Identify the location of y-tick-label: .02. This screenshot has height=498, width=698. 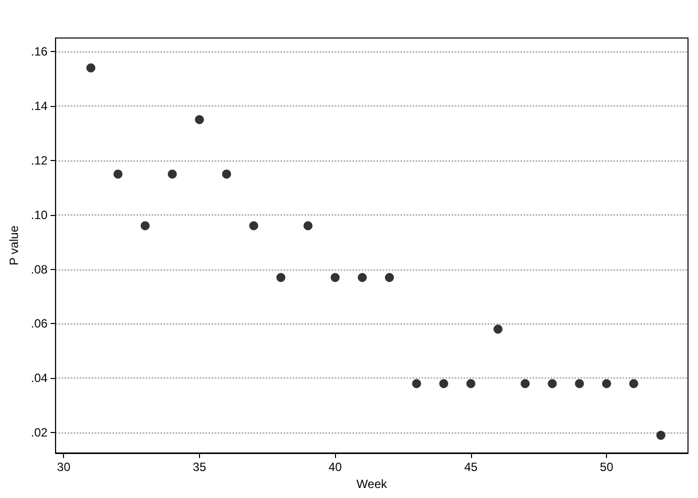
(39, 433).